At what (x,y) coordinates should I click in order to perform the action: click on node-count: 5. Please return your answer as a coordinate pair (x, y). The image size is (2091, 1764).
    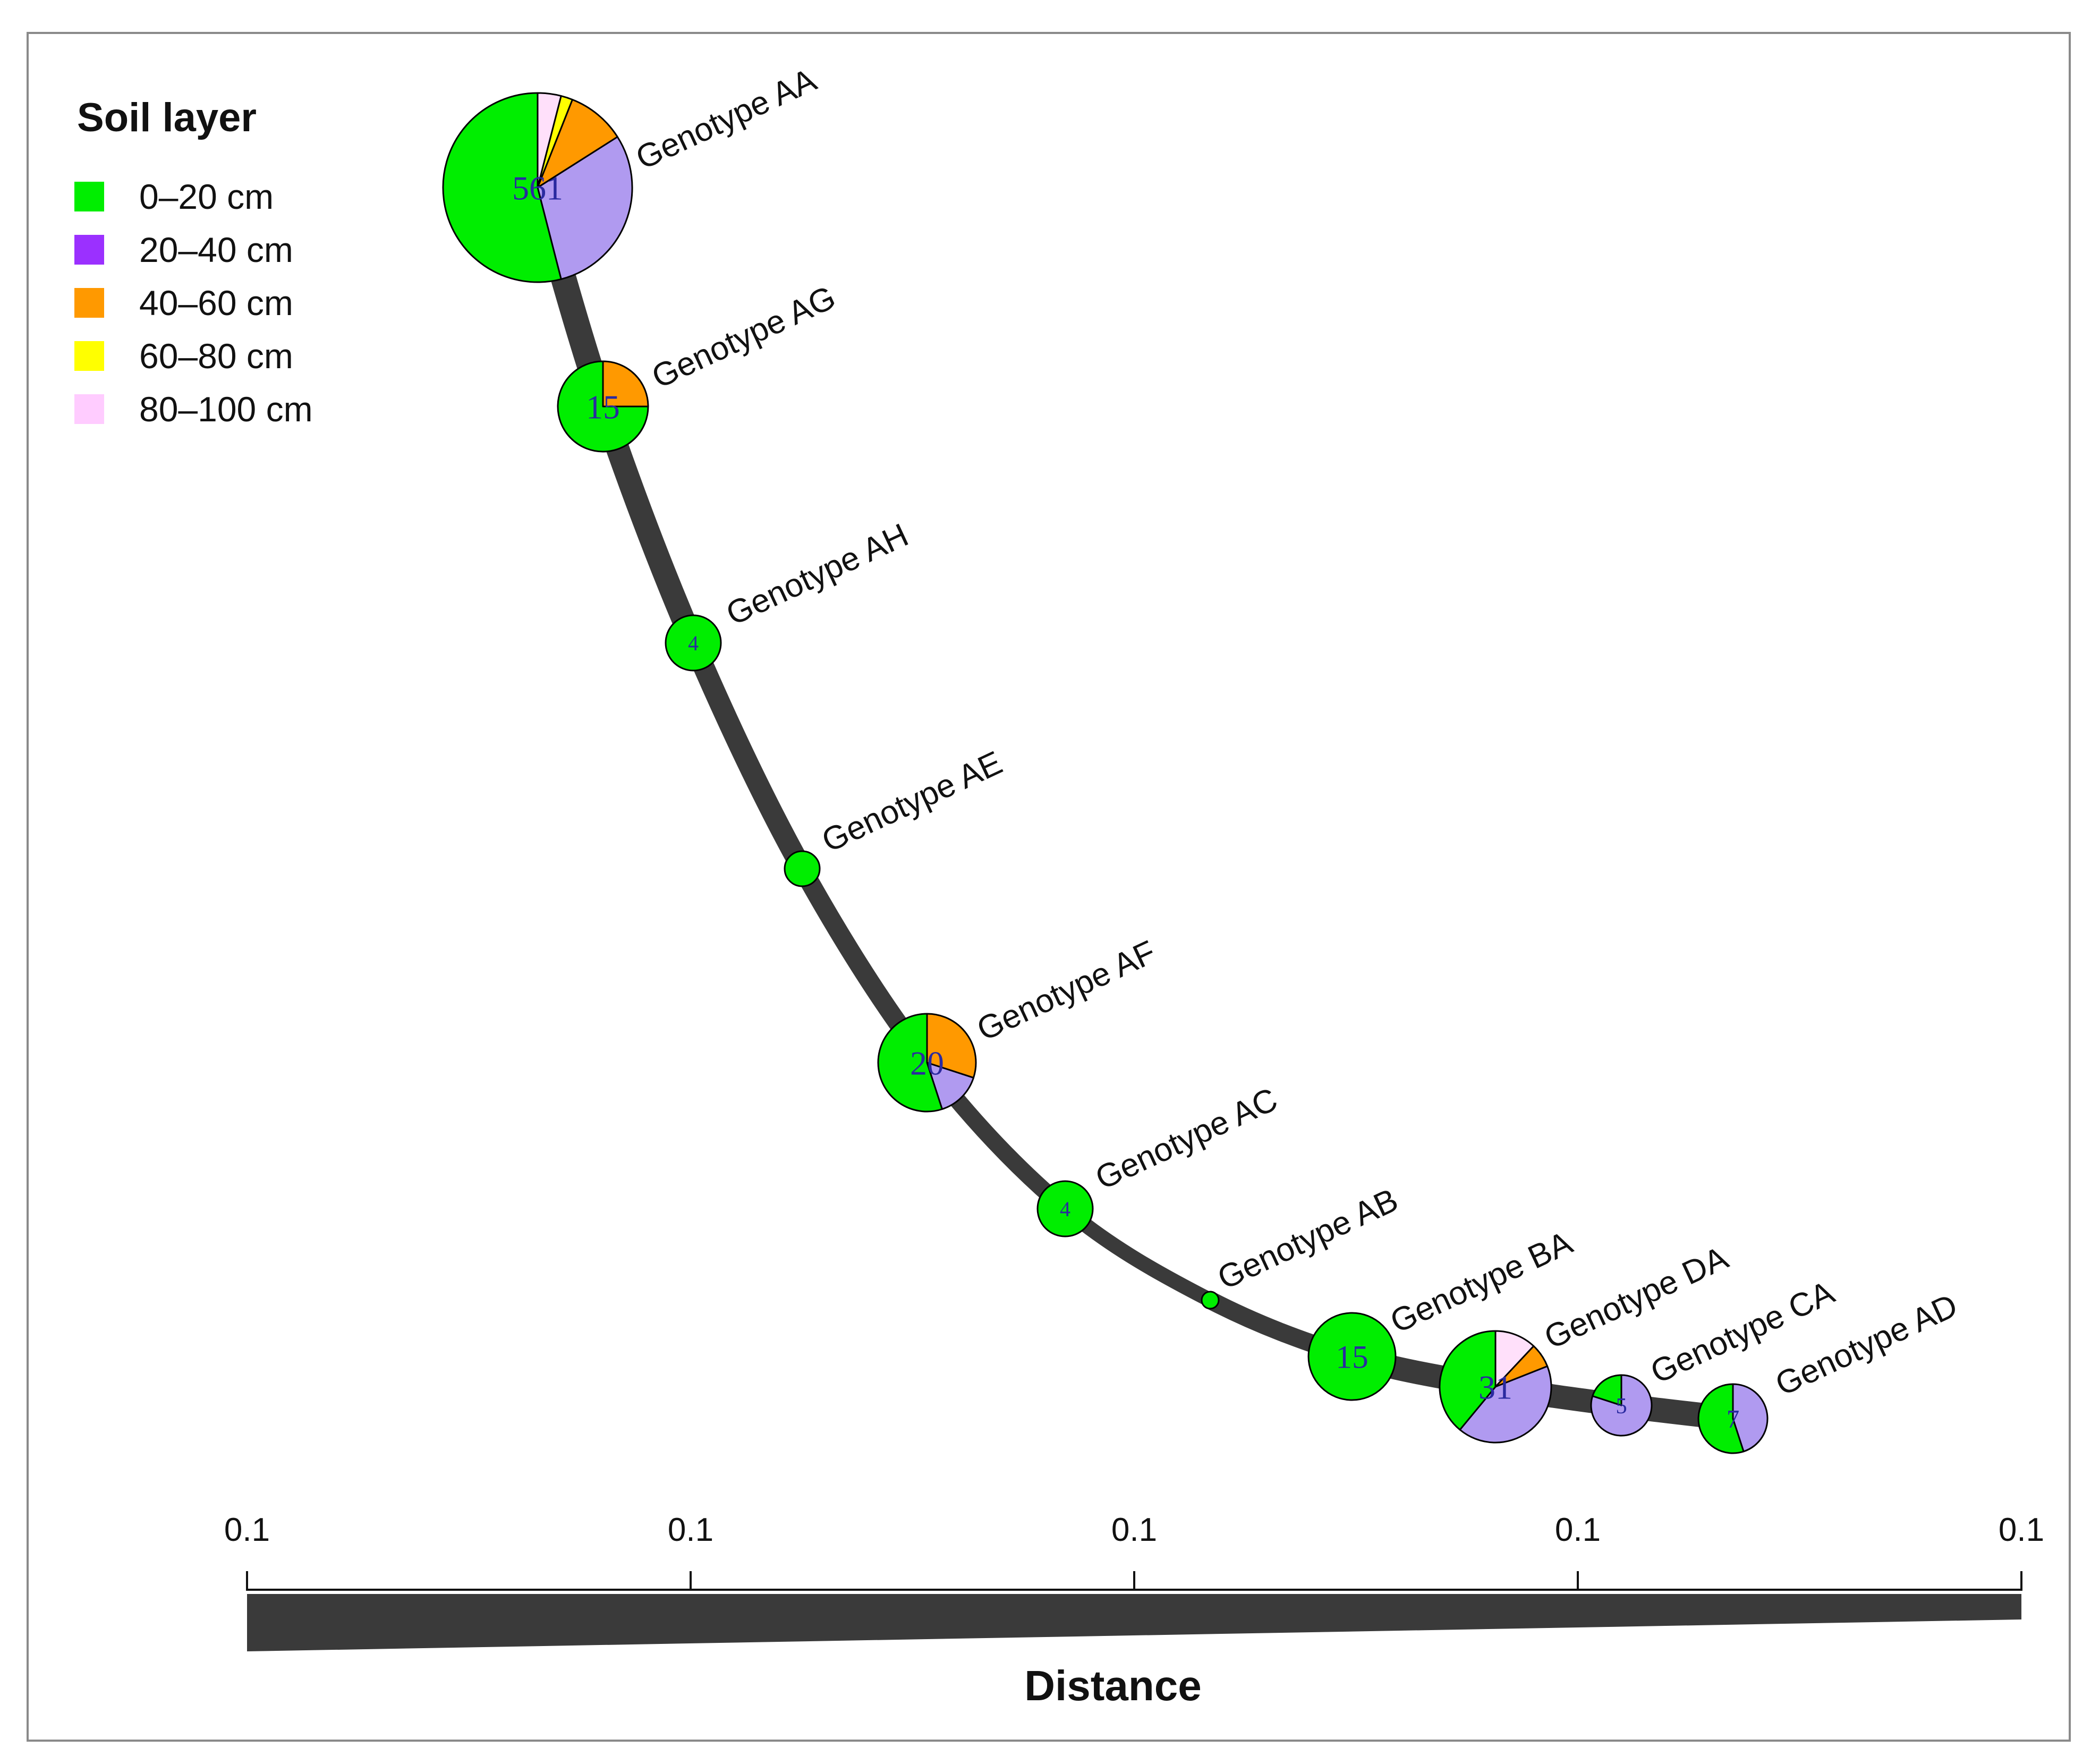
    Looking at the image, I should click on (1621, 1406).